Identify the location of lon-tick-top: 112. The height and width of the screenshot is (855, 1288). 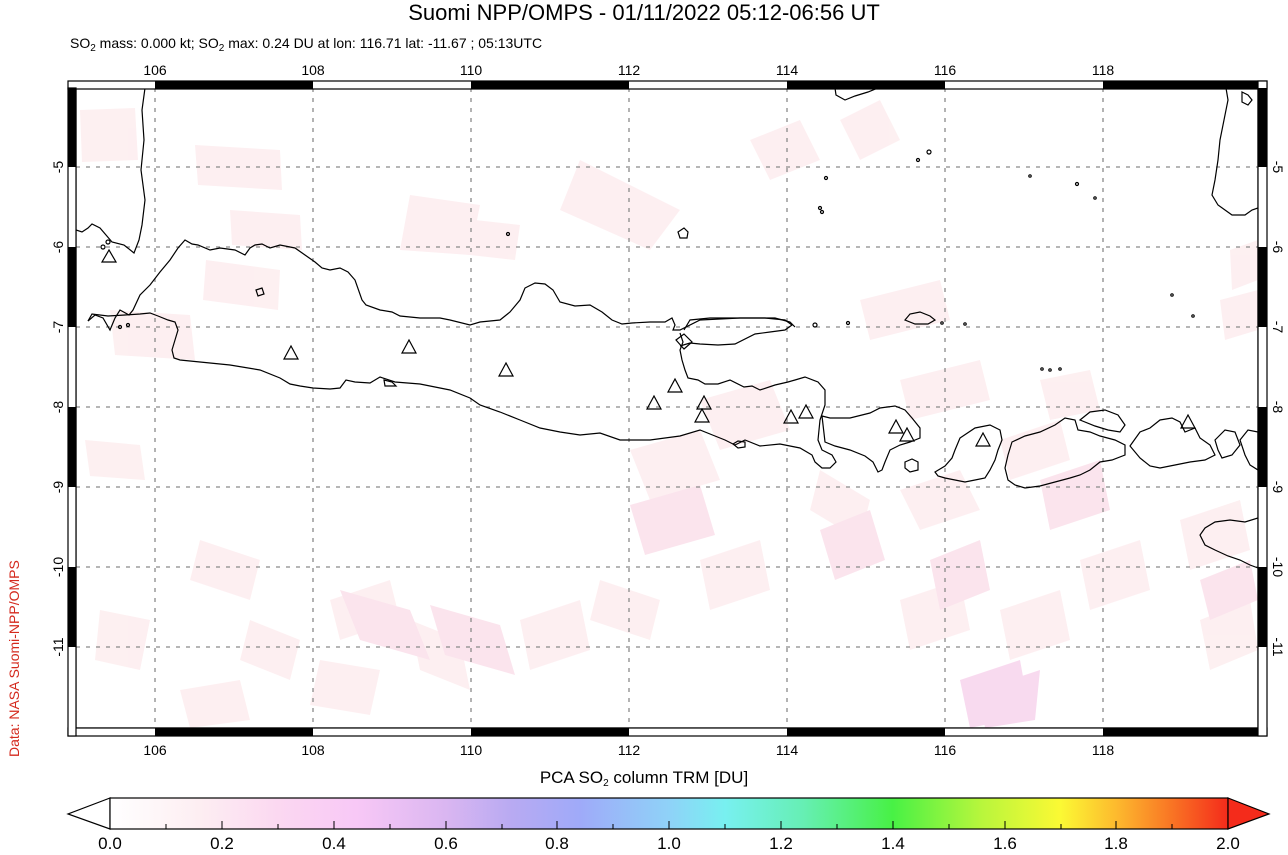
(629, 70).